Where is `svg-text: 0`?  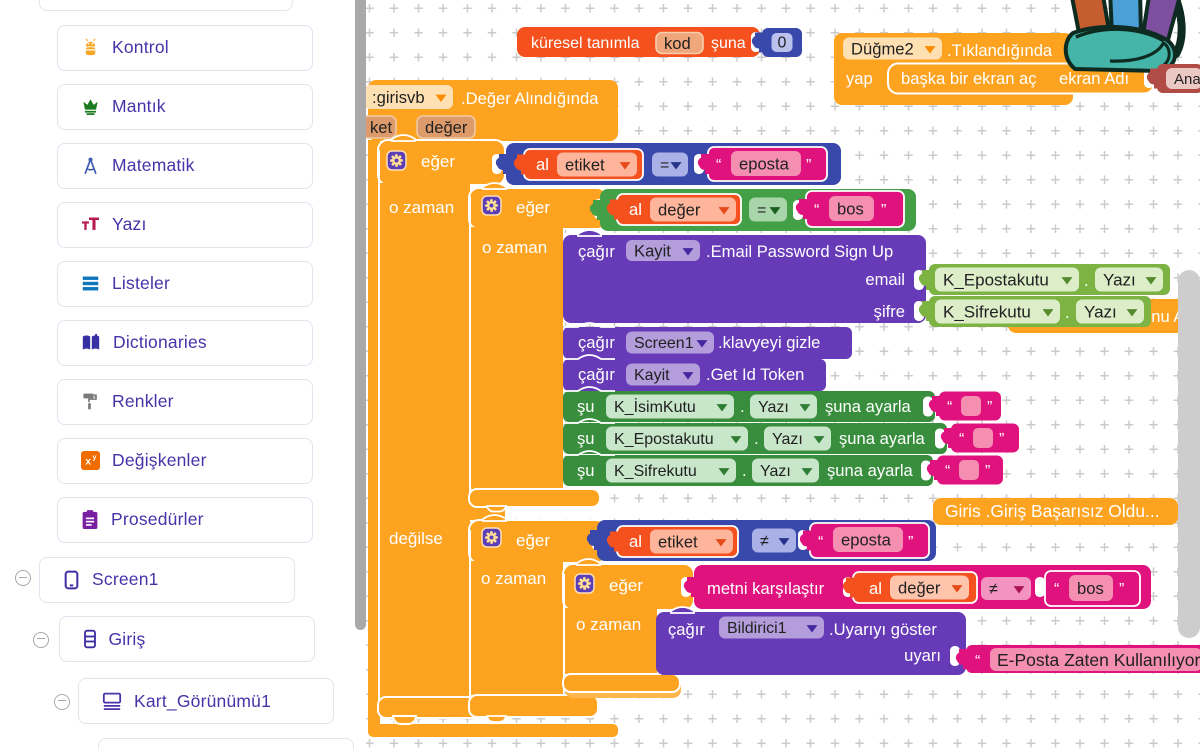
svg-text: 0 is located at coordinates (782, 43).